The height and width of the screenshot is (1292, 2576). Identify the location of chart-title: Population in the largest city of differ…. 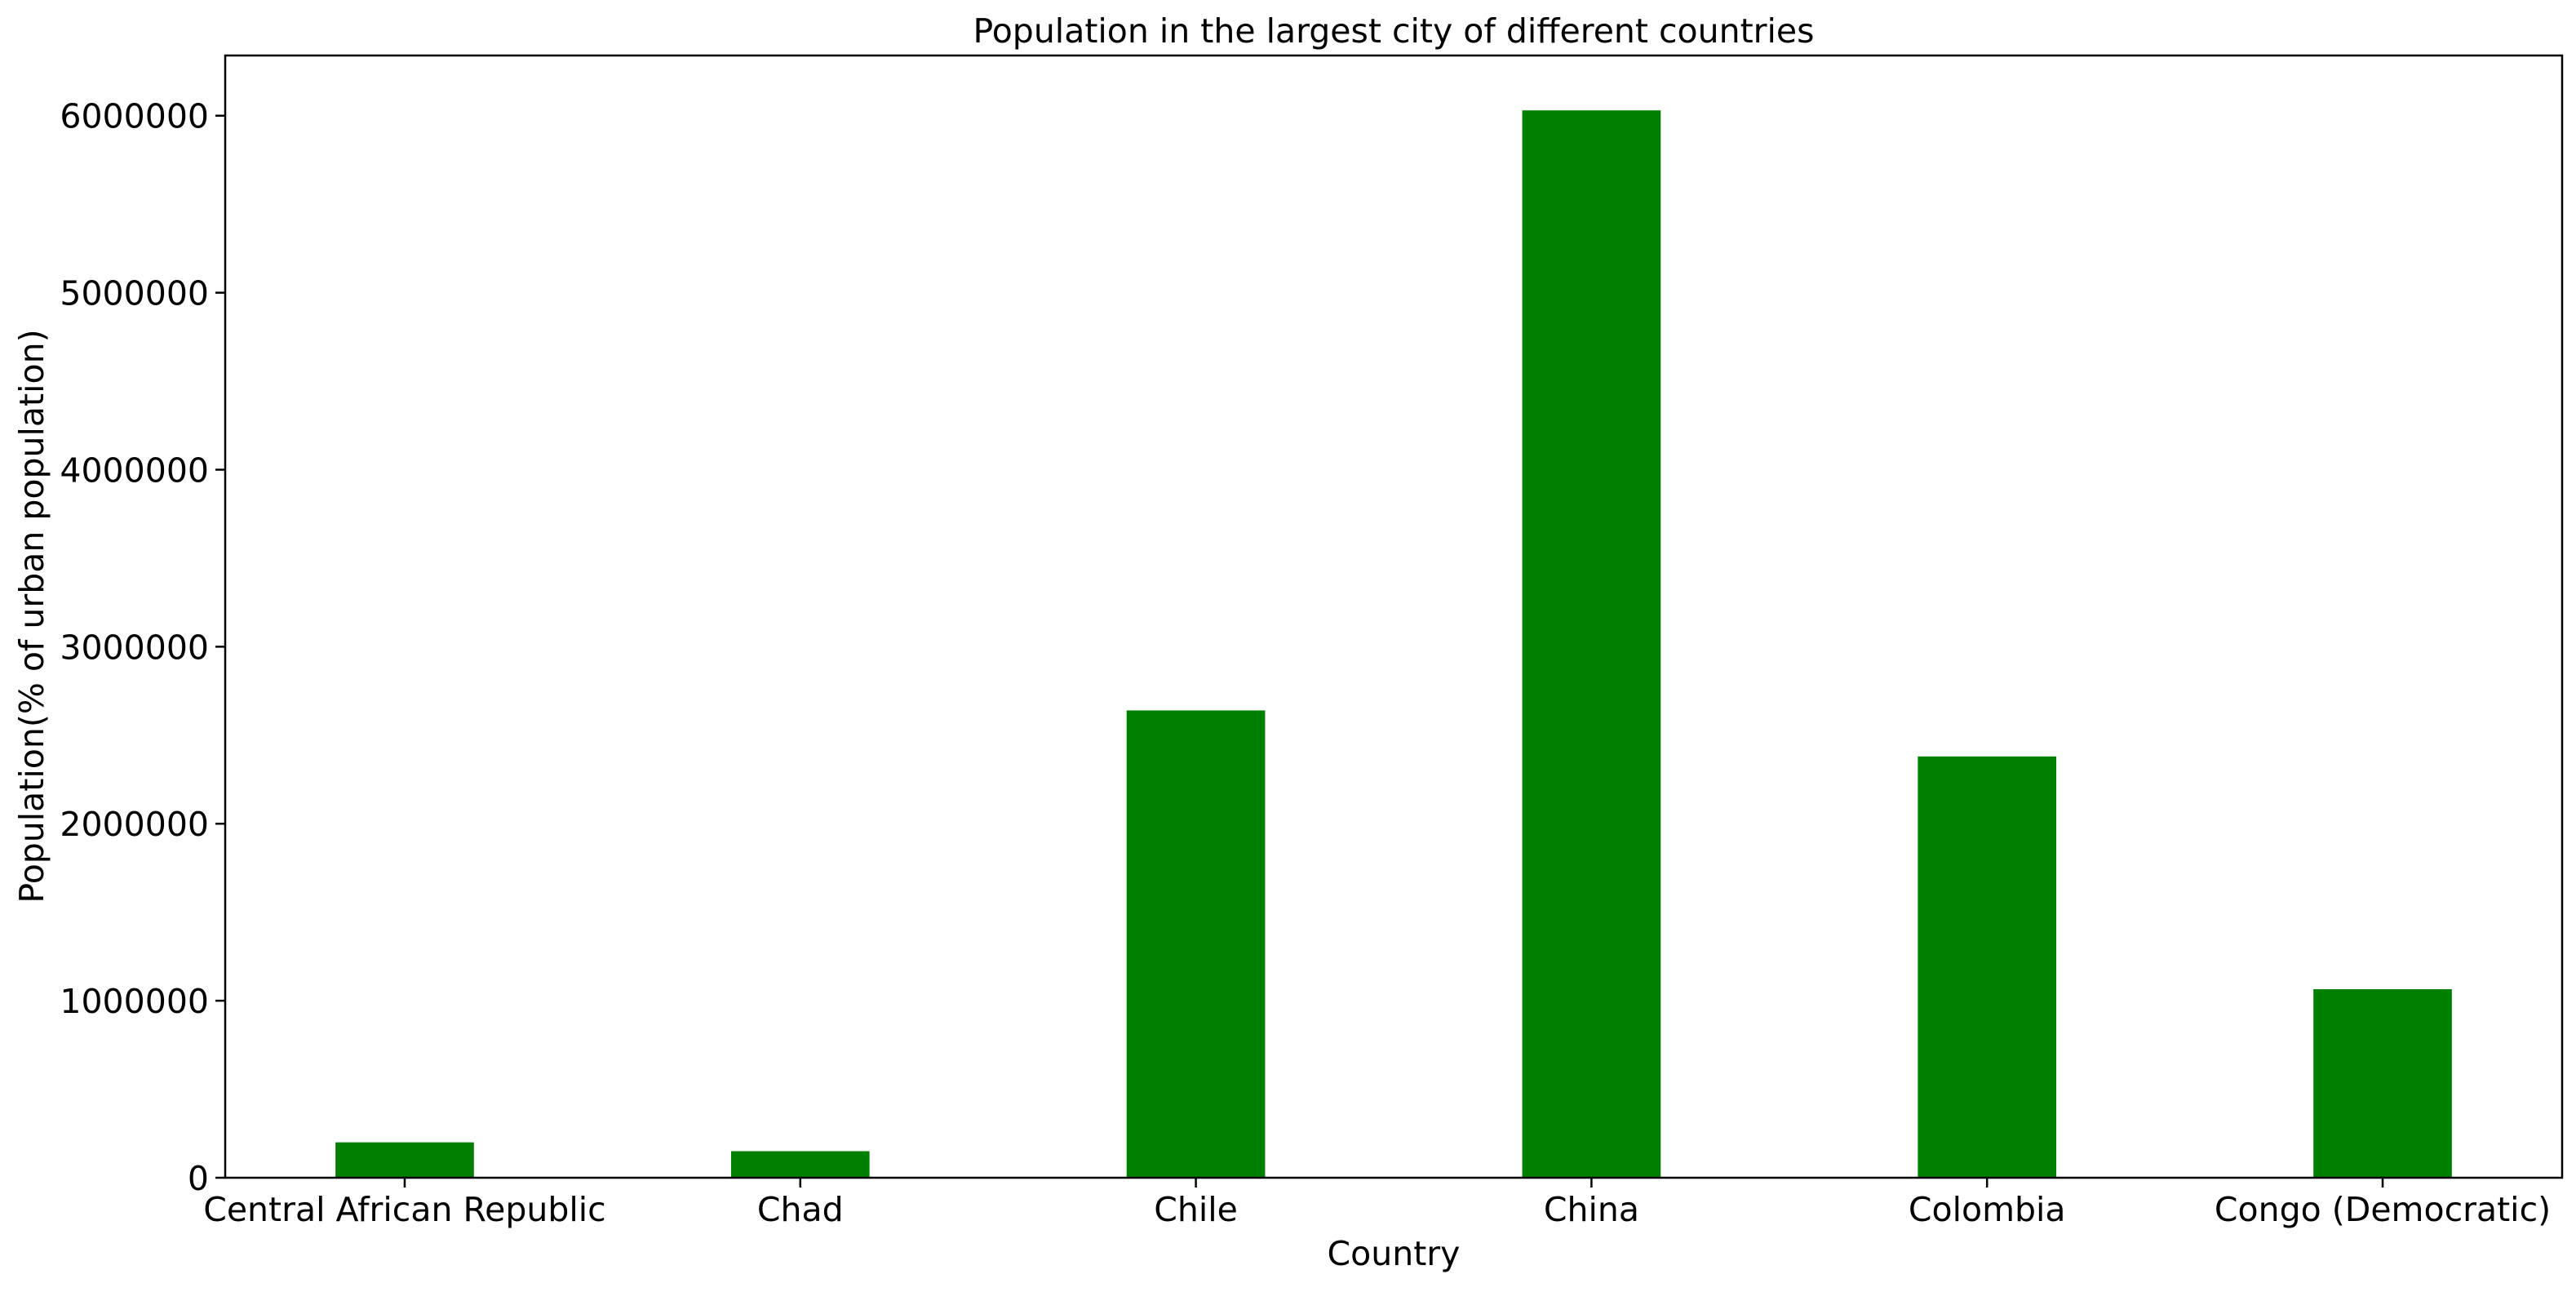
(1393, 31).